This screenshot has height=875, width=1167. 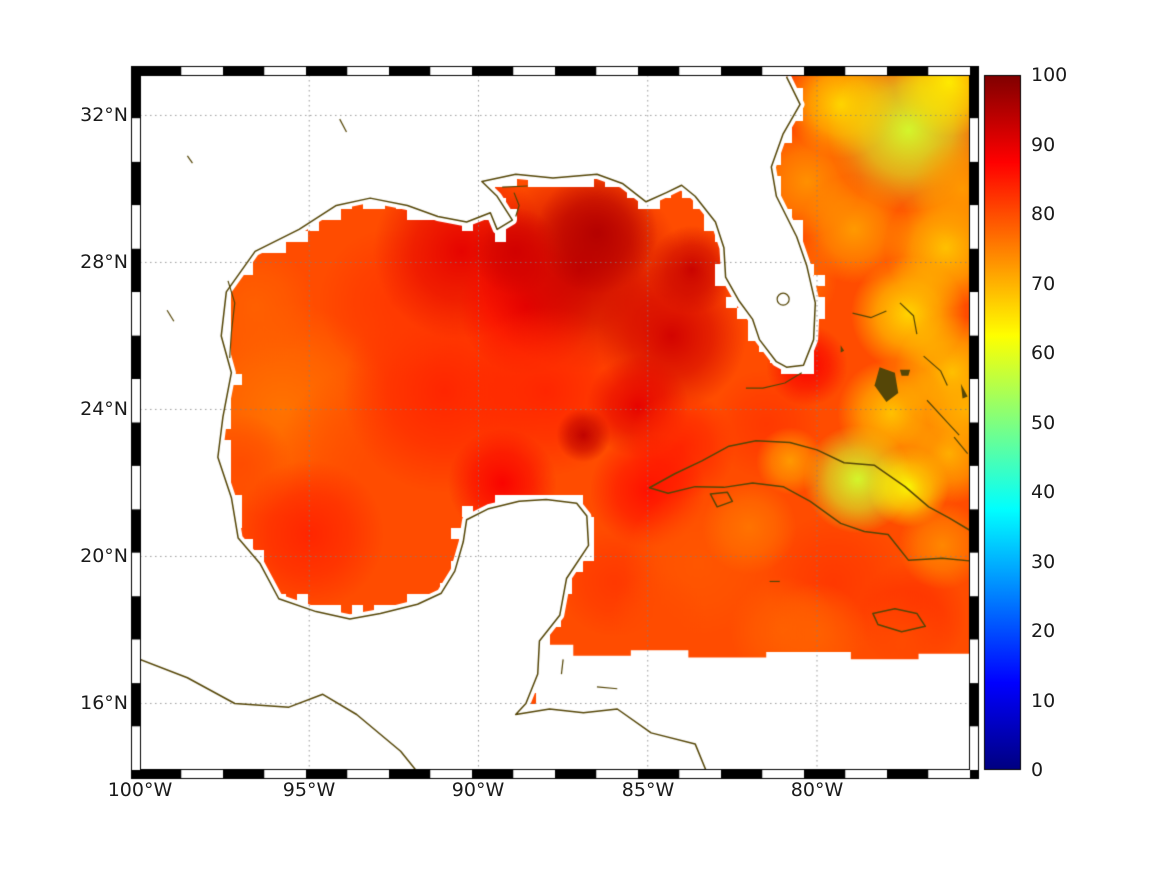 What do you see at coordinates (1043, 284) in the screenshot?
I see `colorbar-label-70: 70` at bounding box center [1043, 284].